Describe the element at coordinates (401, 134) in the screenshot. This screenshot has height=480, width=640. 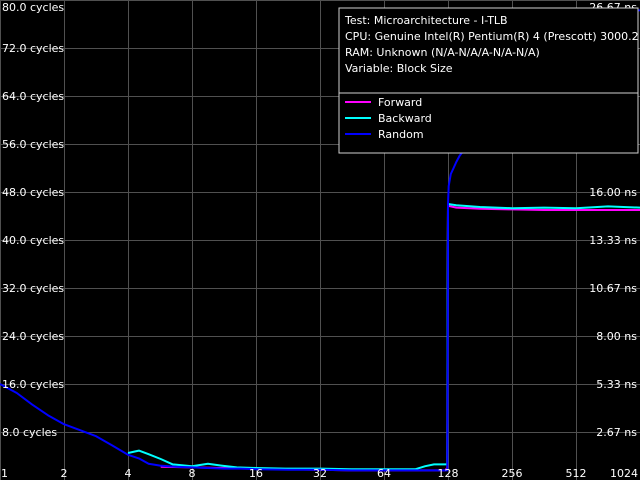
I see `legend-label-random: Random` at that location.